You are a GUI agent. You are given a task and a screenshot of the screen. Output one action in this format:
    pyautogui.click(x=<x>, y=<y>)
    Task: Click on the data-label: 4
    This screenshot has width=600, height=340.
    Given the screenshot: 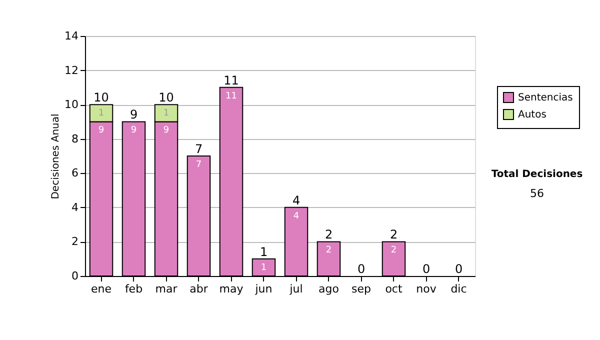 What is the action you would take?
    pyautogui.click(x=296, y=216)
    